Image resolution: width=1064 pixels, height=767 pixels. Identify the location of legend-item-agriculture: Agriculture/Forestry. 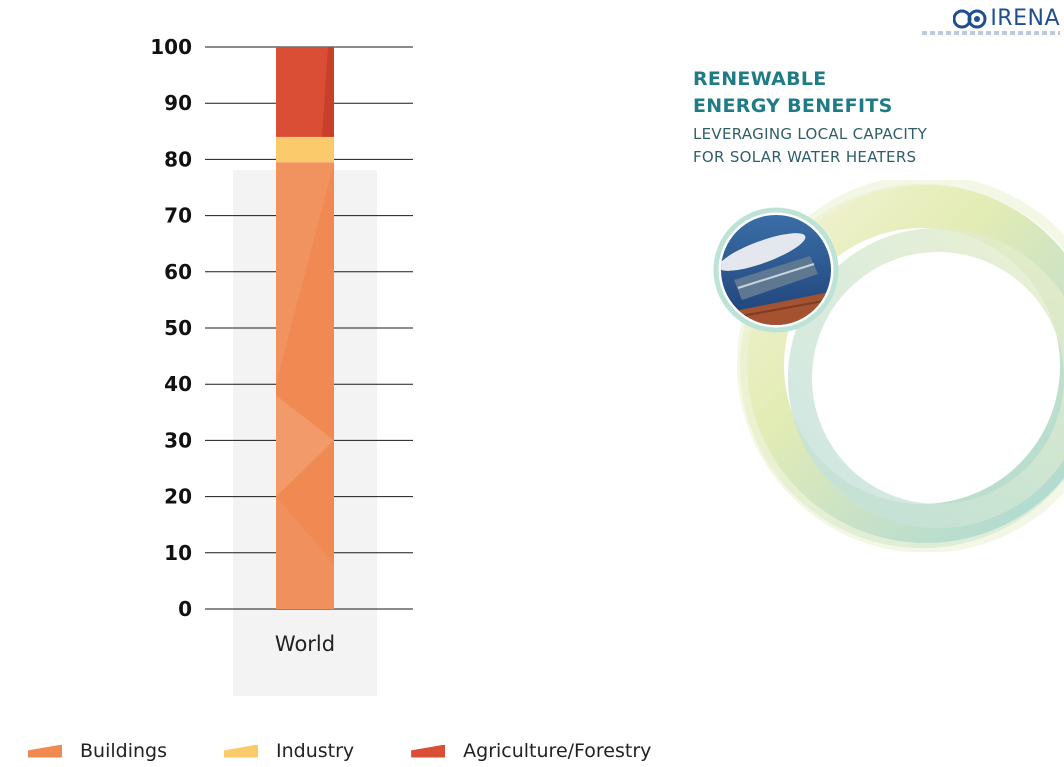
(531, 751).